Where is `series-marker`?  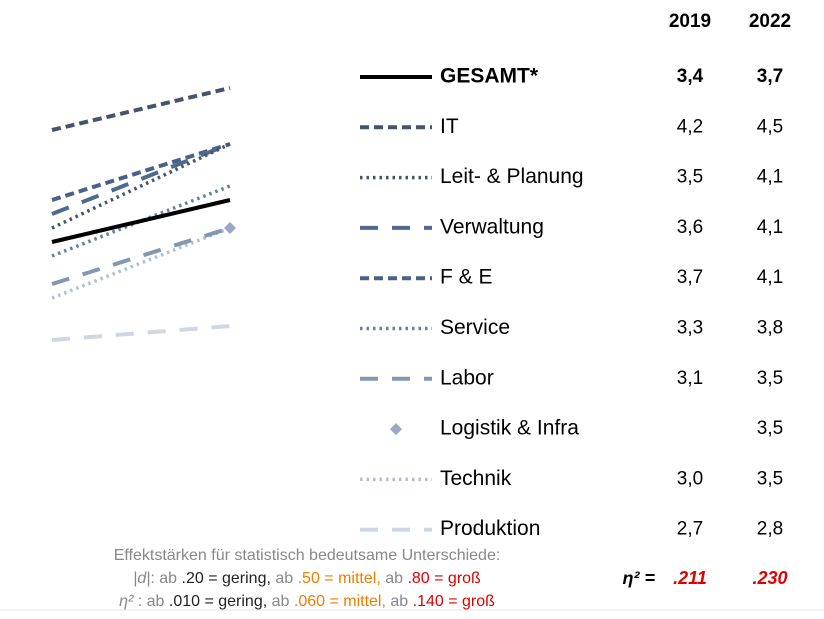 series-marker is located at coordinates (230, 228).